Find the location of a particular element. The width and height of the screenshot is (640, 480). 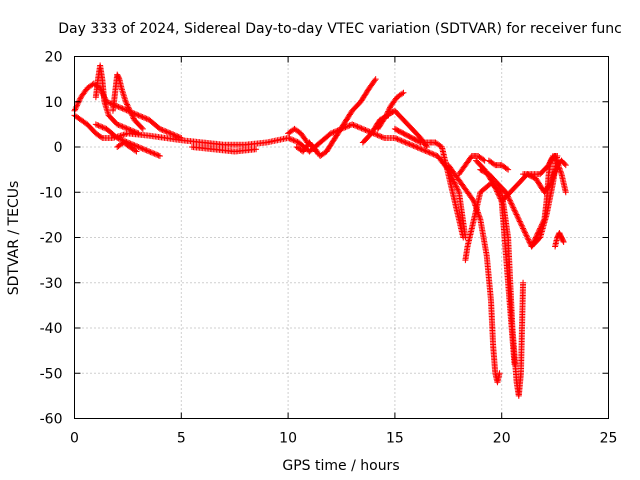

y-tick-label: -20 is located at coordinates (51, 239).